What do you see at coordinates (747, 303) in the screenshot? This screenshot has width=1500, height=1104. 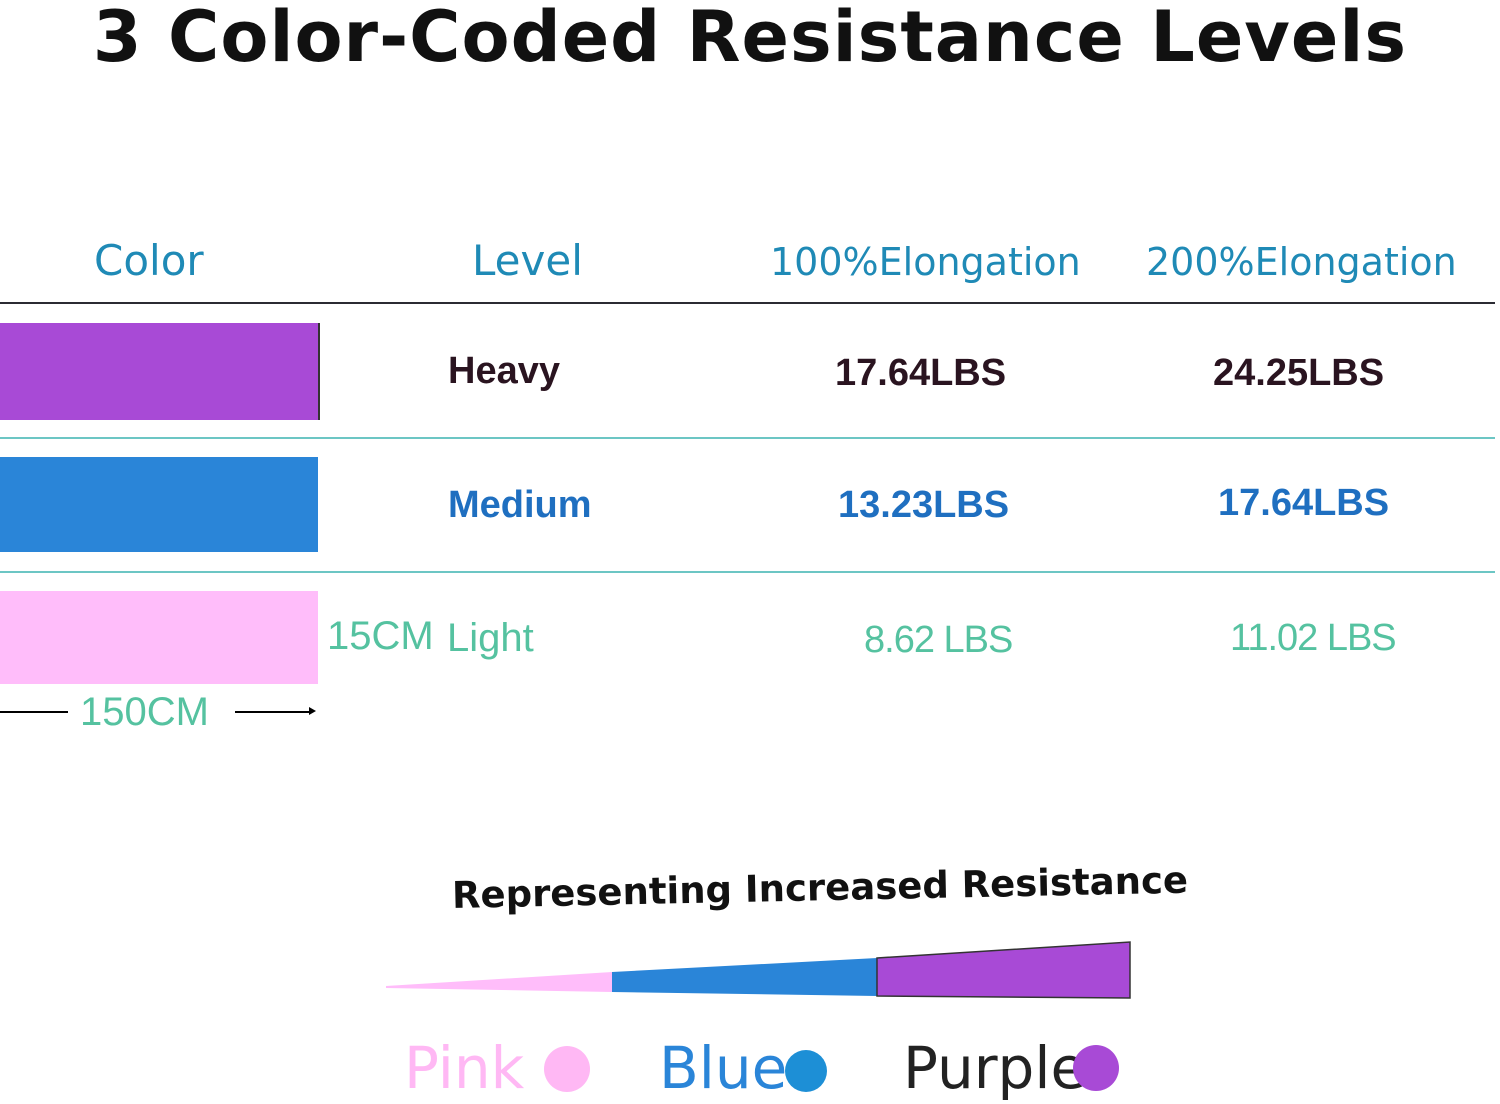 I see `header-divider` at bounding box center [747, 303].